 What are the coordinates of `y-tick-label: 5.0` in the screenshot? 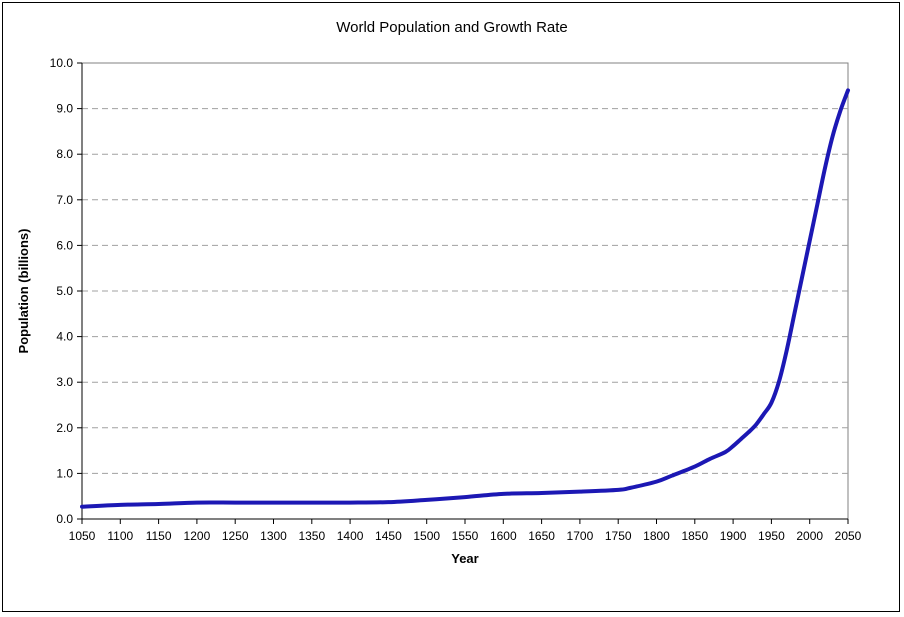 It's located at (64, 291).